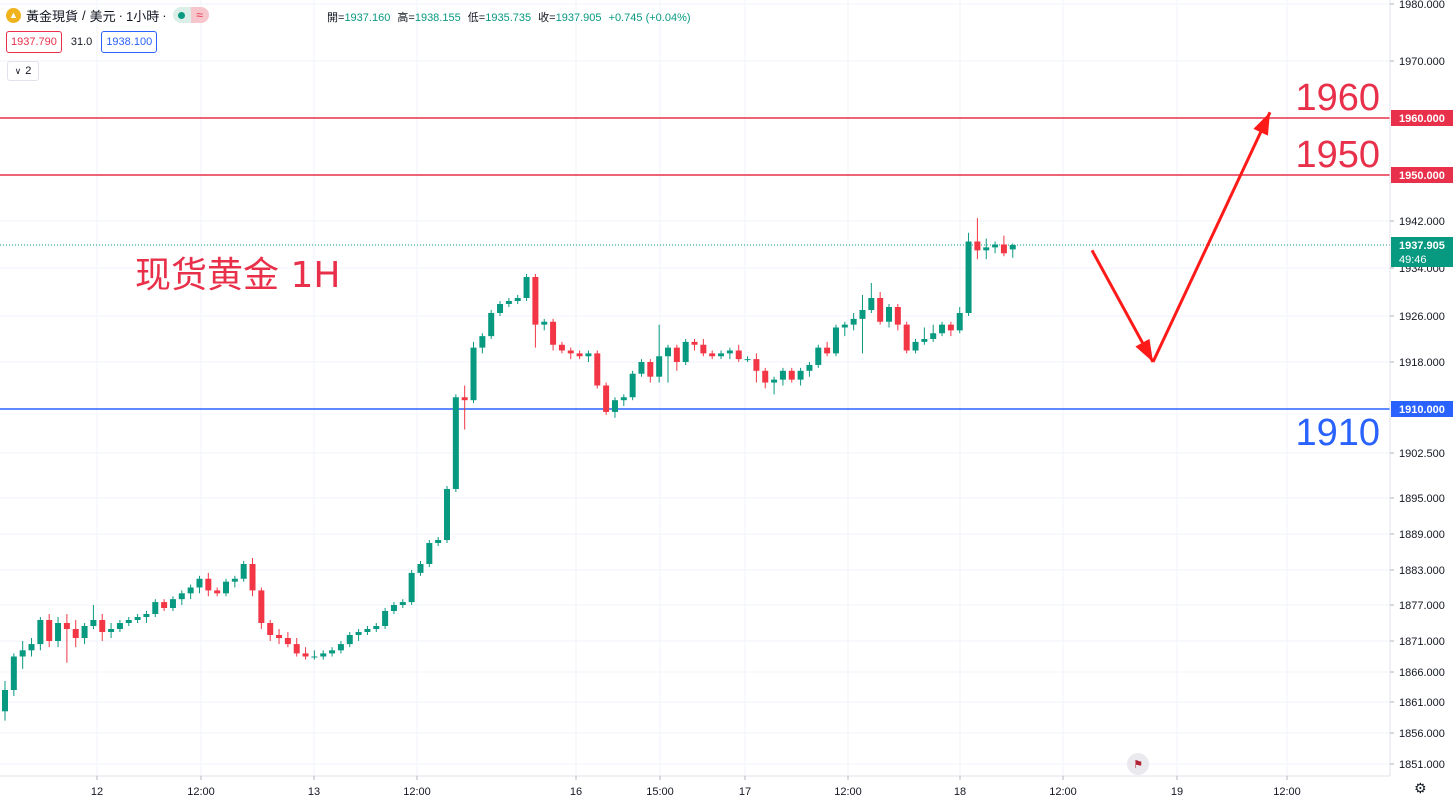 This screenshot has height=804, width=1455. What do you see at coordinates (476, 18) in the screenshot?
I see `low-label: 低=` at bounding box center [476, 18].